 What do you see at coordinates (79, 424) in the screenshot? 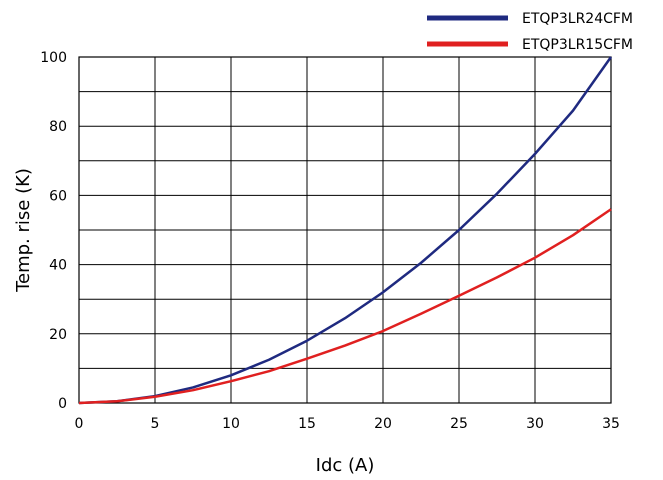
I see `x-tick-label: 0` at bounding box center [79, 424].